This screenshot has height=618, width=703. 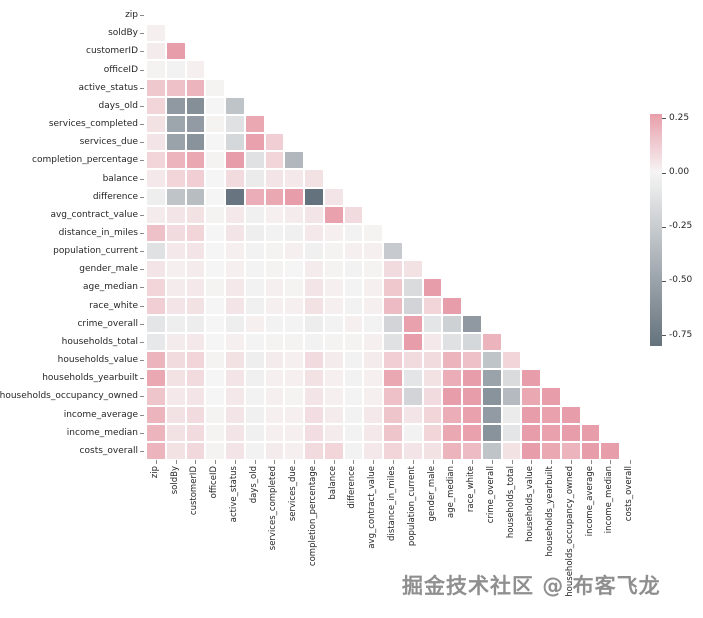 I want to click on y-tick-label: distance_in_miles, so click(x=98, y=232).